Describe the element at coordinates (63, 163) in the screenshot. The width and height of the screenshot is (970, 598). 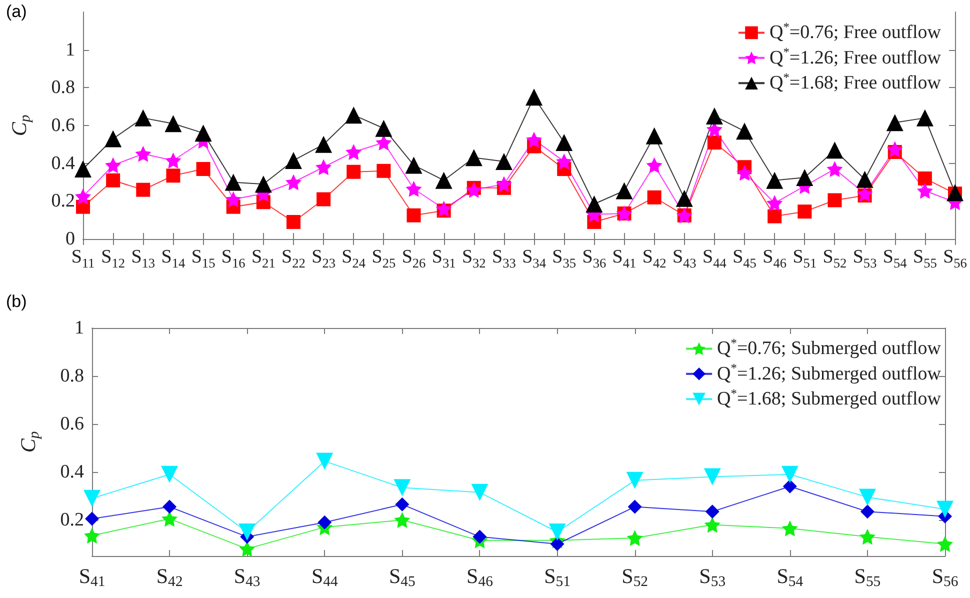
I see `y-tick-label: 0.4` at that location.